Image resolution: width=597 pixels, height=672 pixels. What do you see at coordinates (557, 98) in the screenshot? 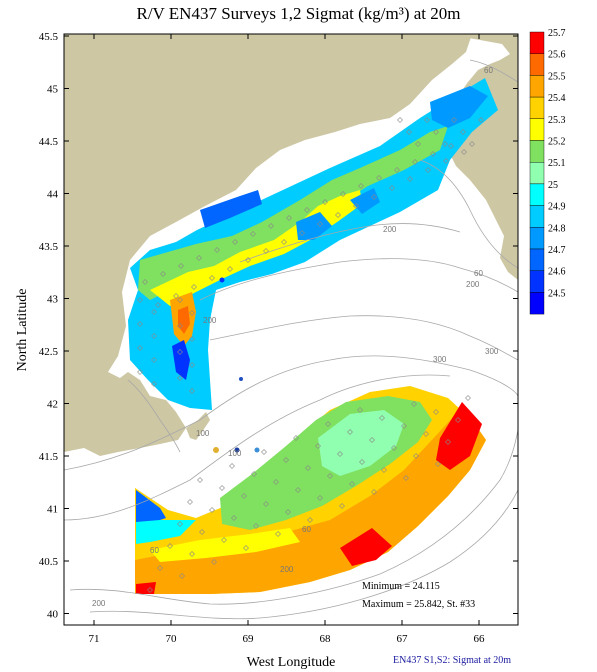
I see `colorbar-label: 25.4` at bounding box center [557, 98].